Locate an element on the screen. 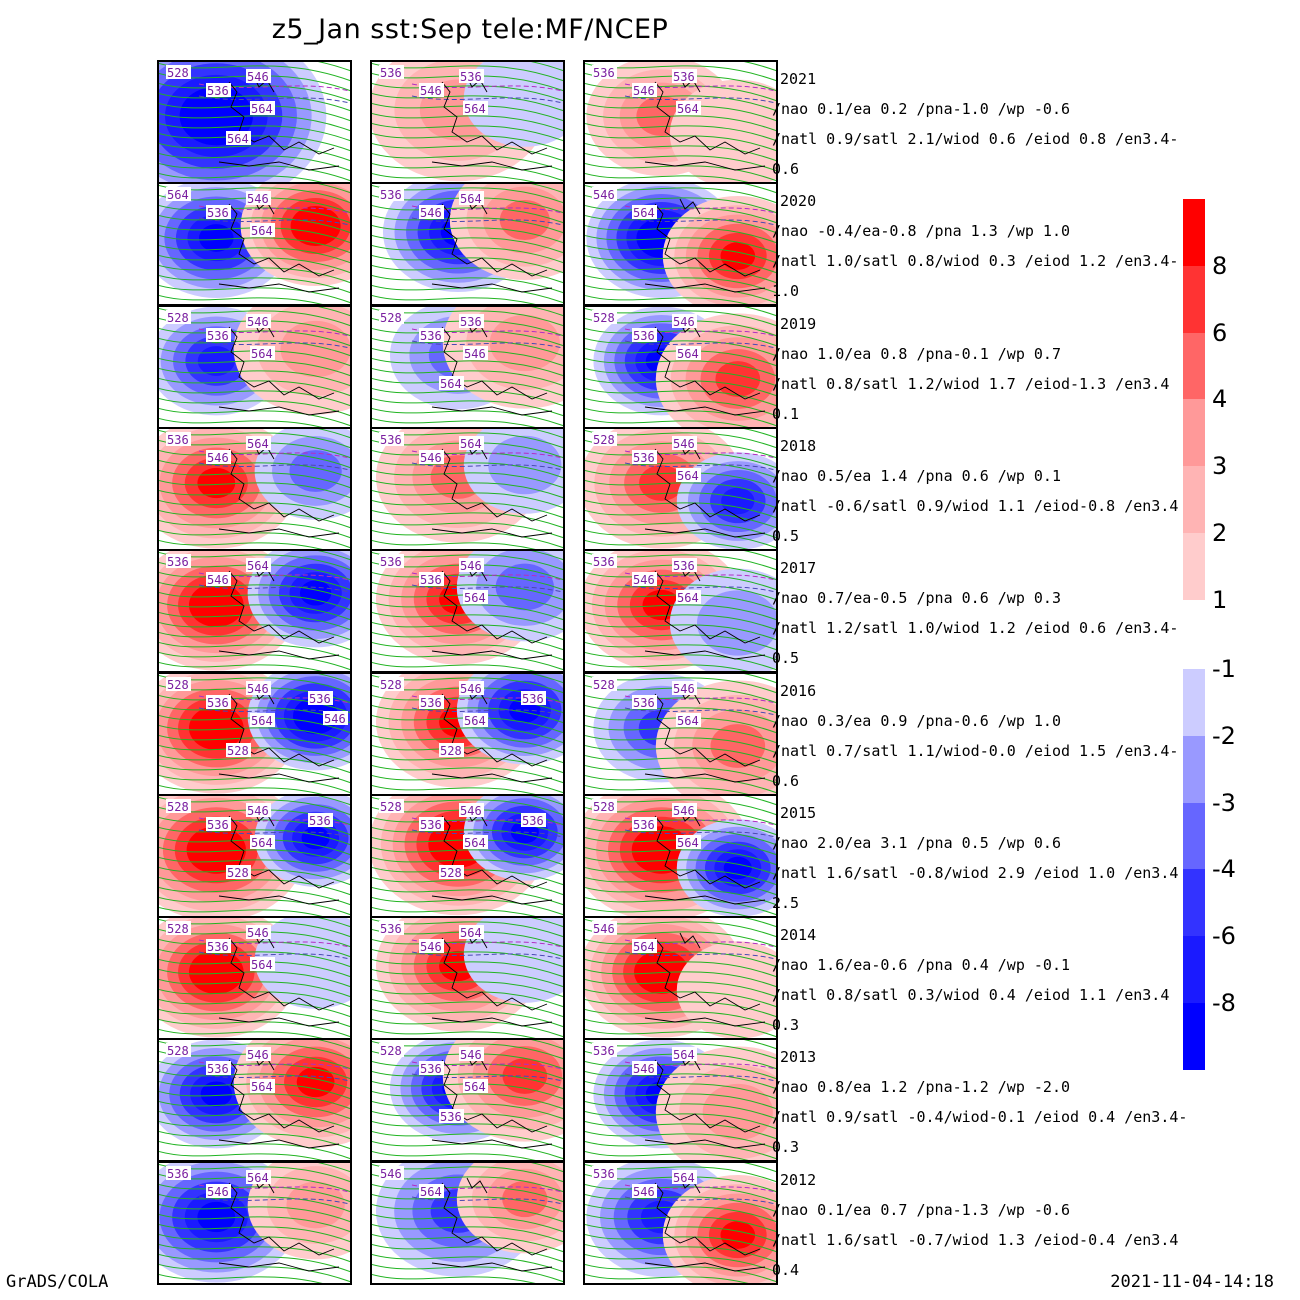 The width and height of the screenshot is (1300, 1300). map-panel-svg: 528 536 546 564 528 536 is located at coordinates (467, 733).